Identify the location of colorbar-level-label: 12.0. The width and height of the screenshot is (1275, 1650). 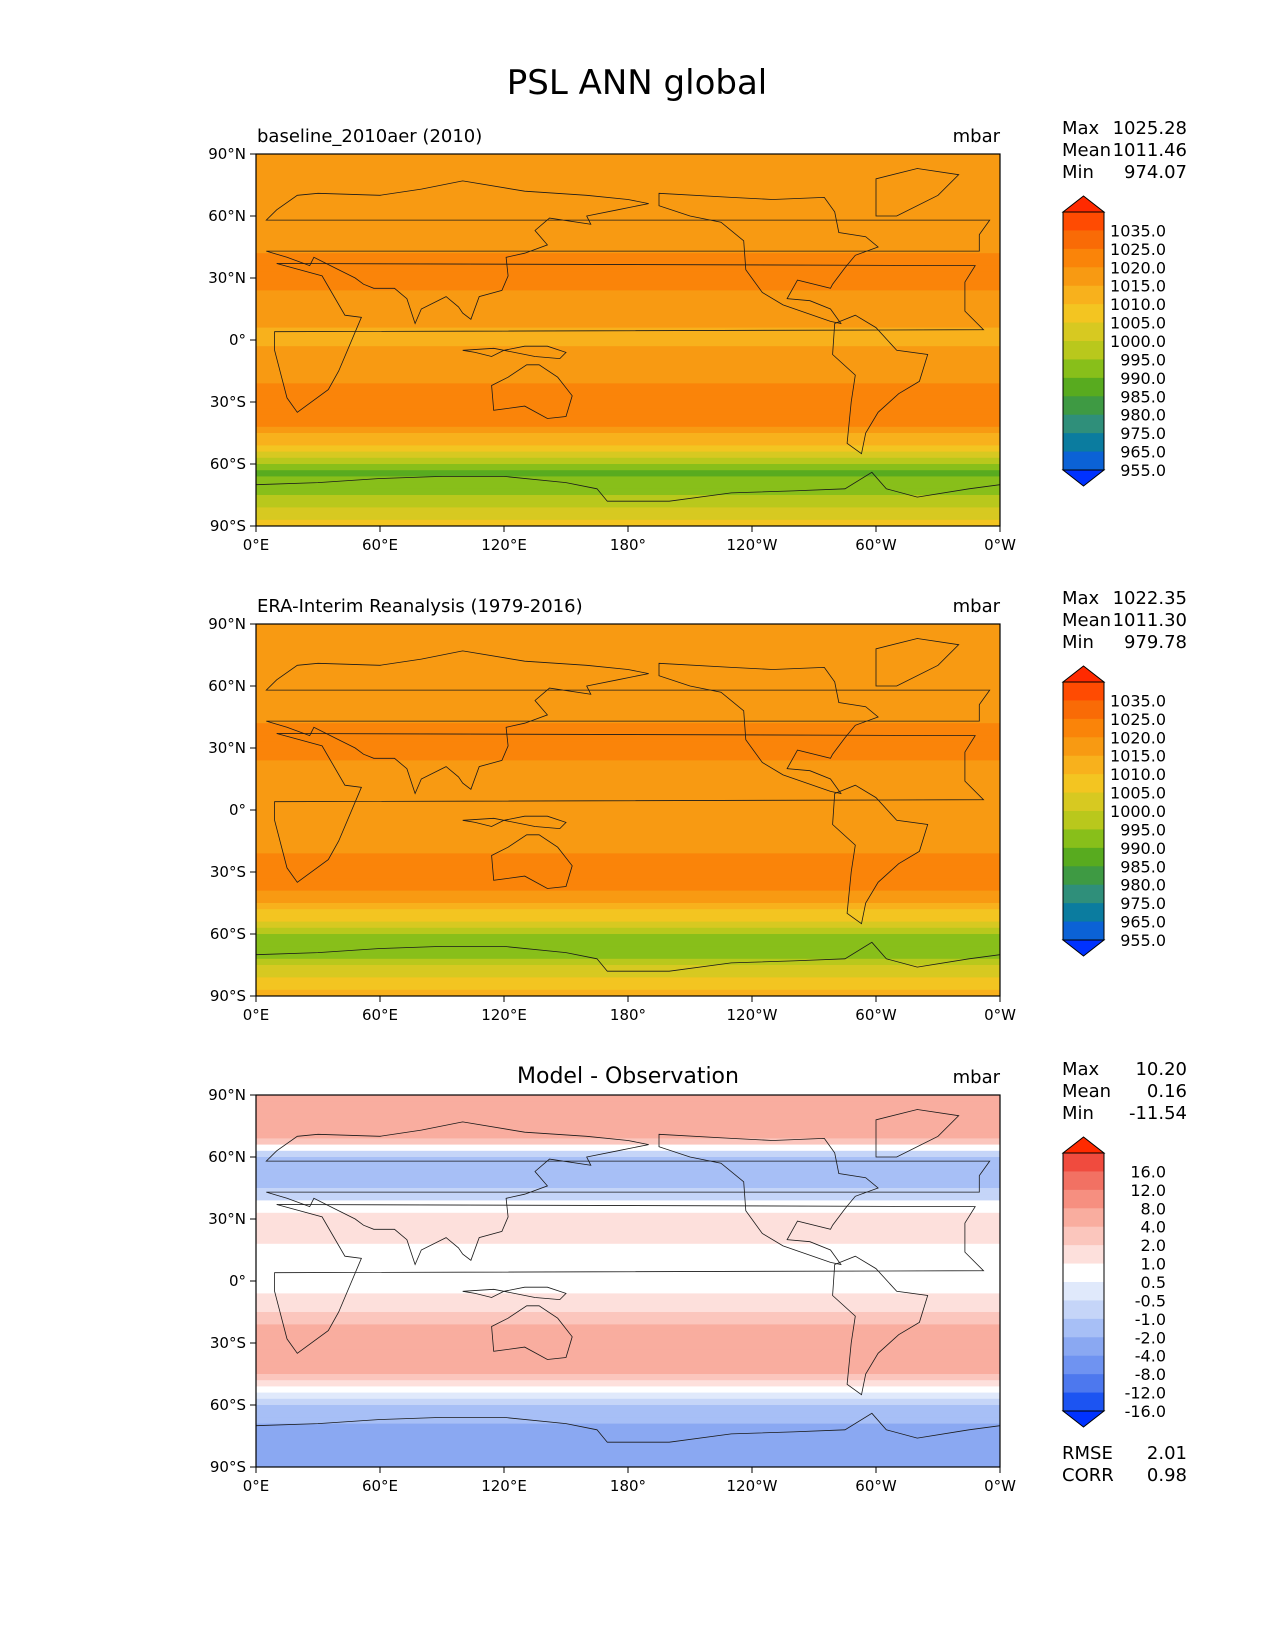
(1148, 1190).